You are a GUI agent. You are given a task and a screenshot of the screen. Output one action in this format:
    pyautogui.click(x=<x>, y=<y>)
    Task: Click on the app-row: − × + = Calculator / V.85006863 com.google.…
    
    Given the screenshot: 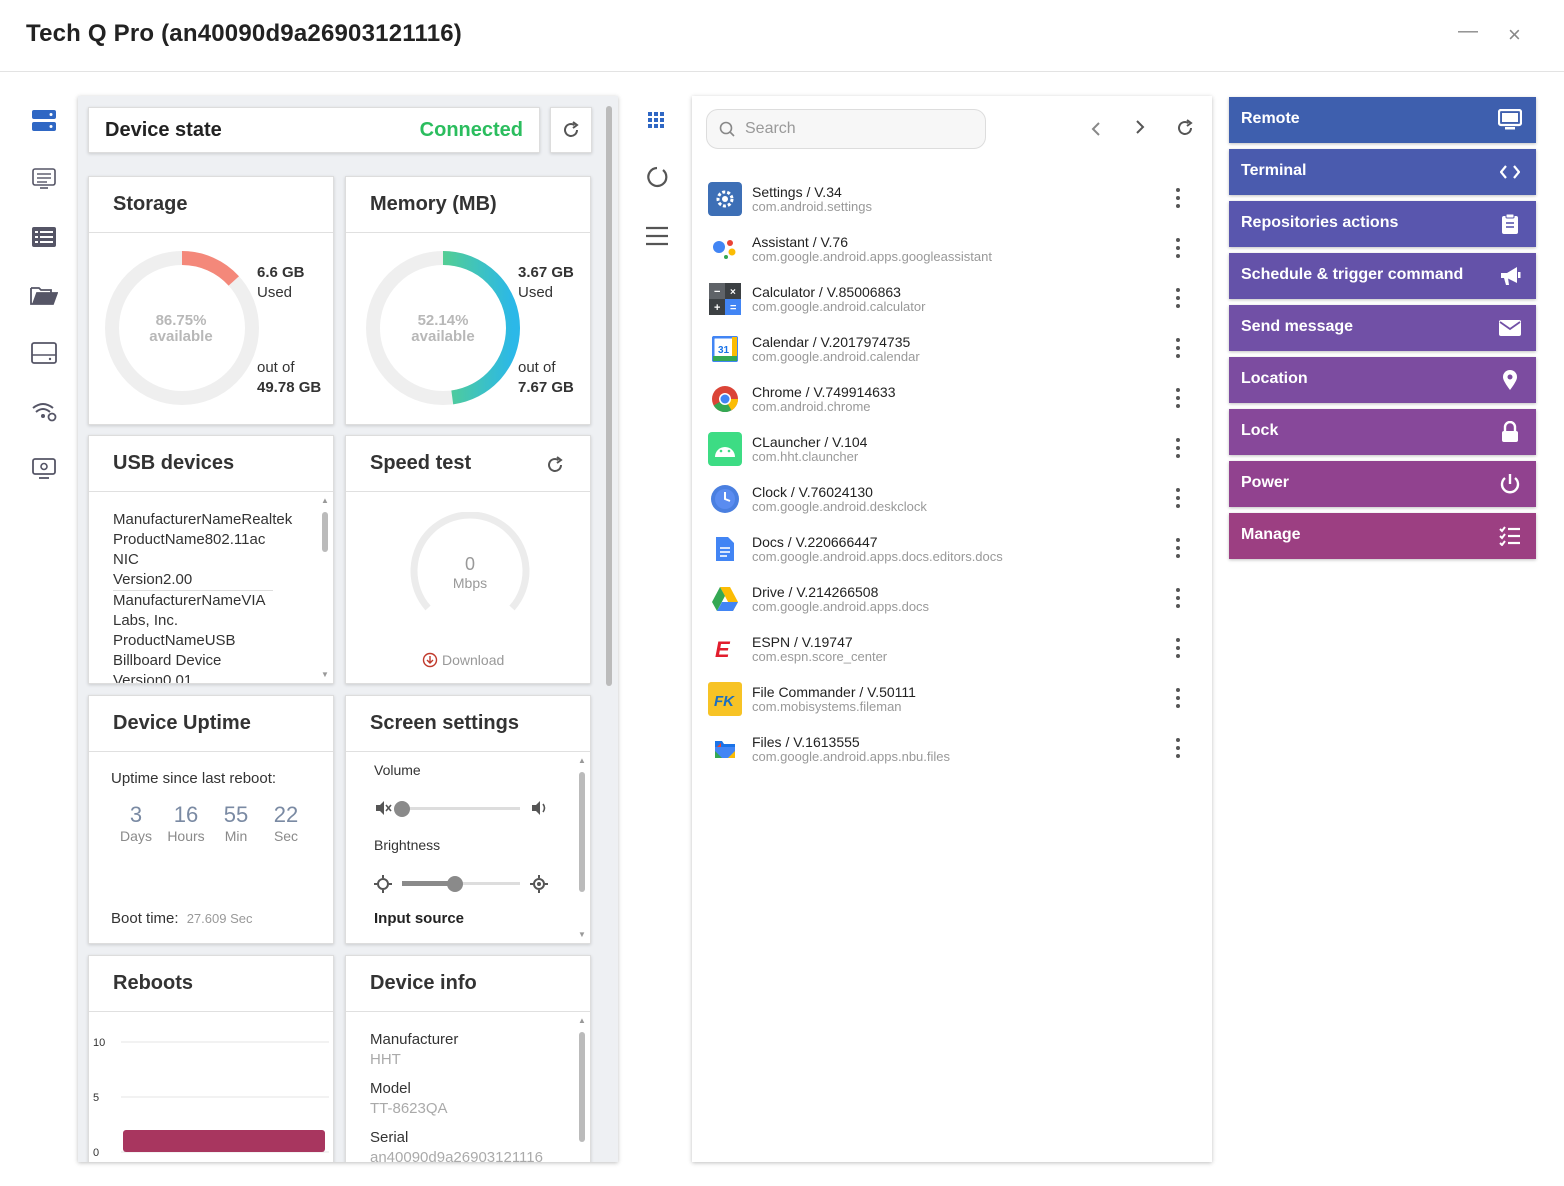 What is the action you would take?
    pyautogui.click(x=951, y=303)
    